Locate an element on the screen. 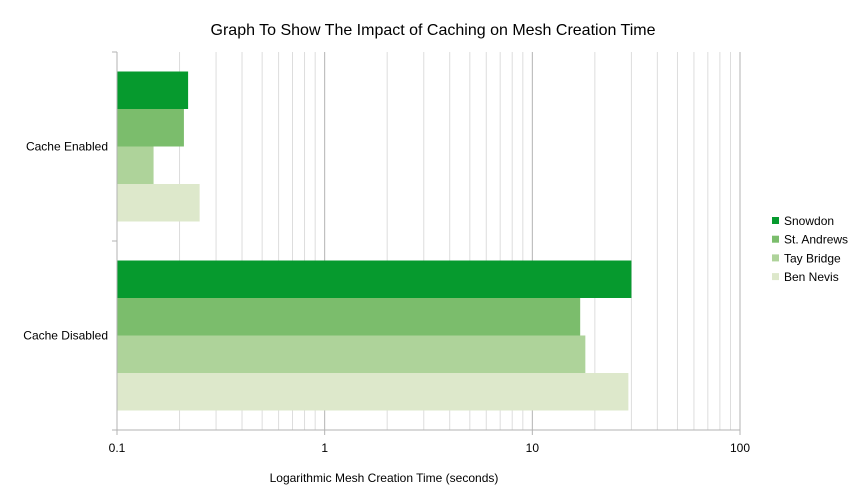 The width and height of the screenshot is (868, 504). legend-label: St. Andrews is located at coordinates (816, 240).